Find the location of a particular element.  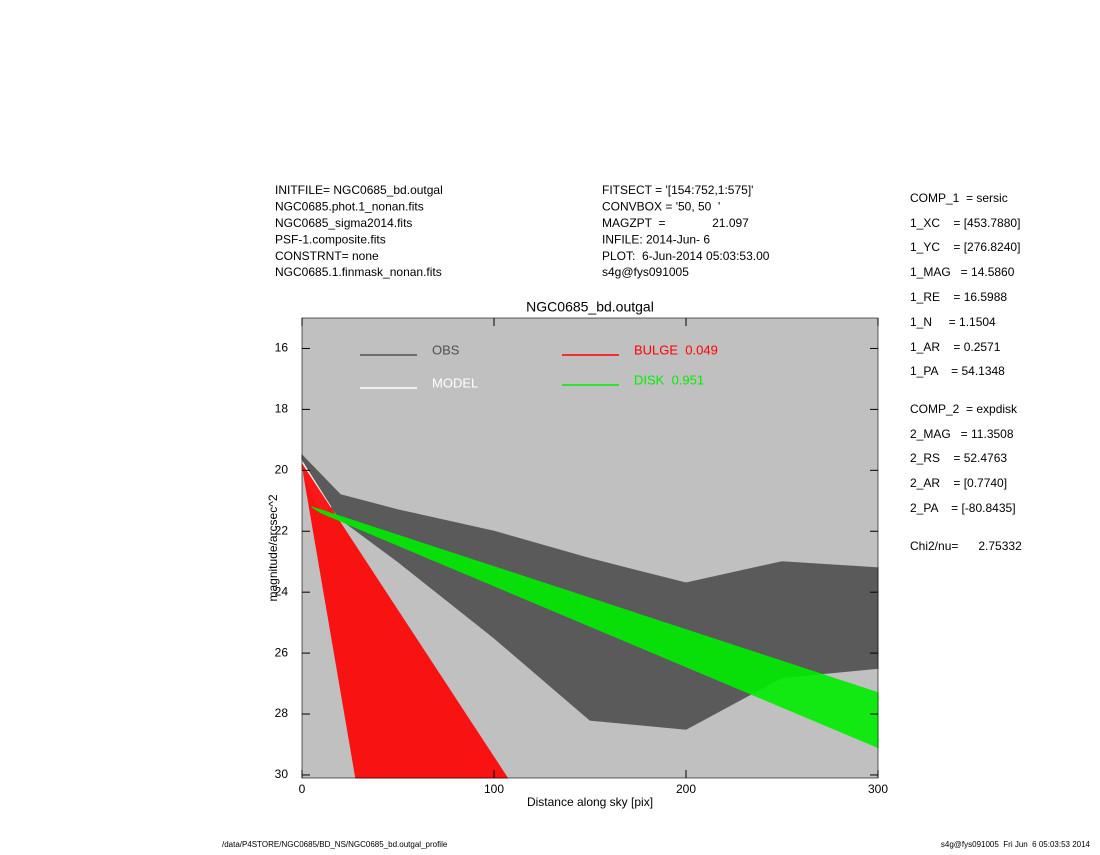

parameter-text: 1_YC = [276.8240] is located at coordinates (965, 247).